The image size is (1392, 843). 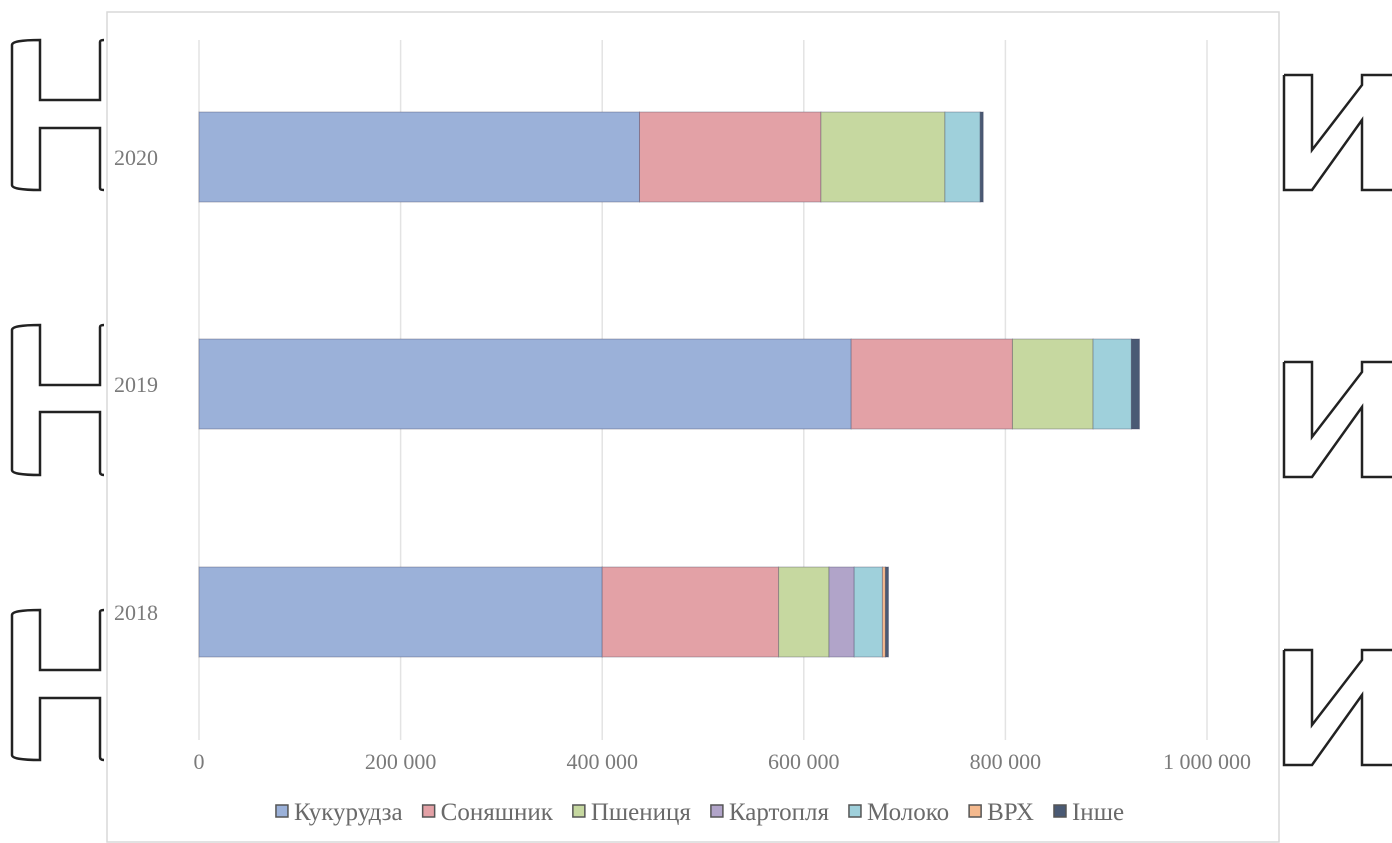 What do you see at coordinates (136, 612) in the screenshot?
I see `category-label: 2018` at bounding box center [136, 612].